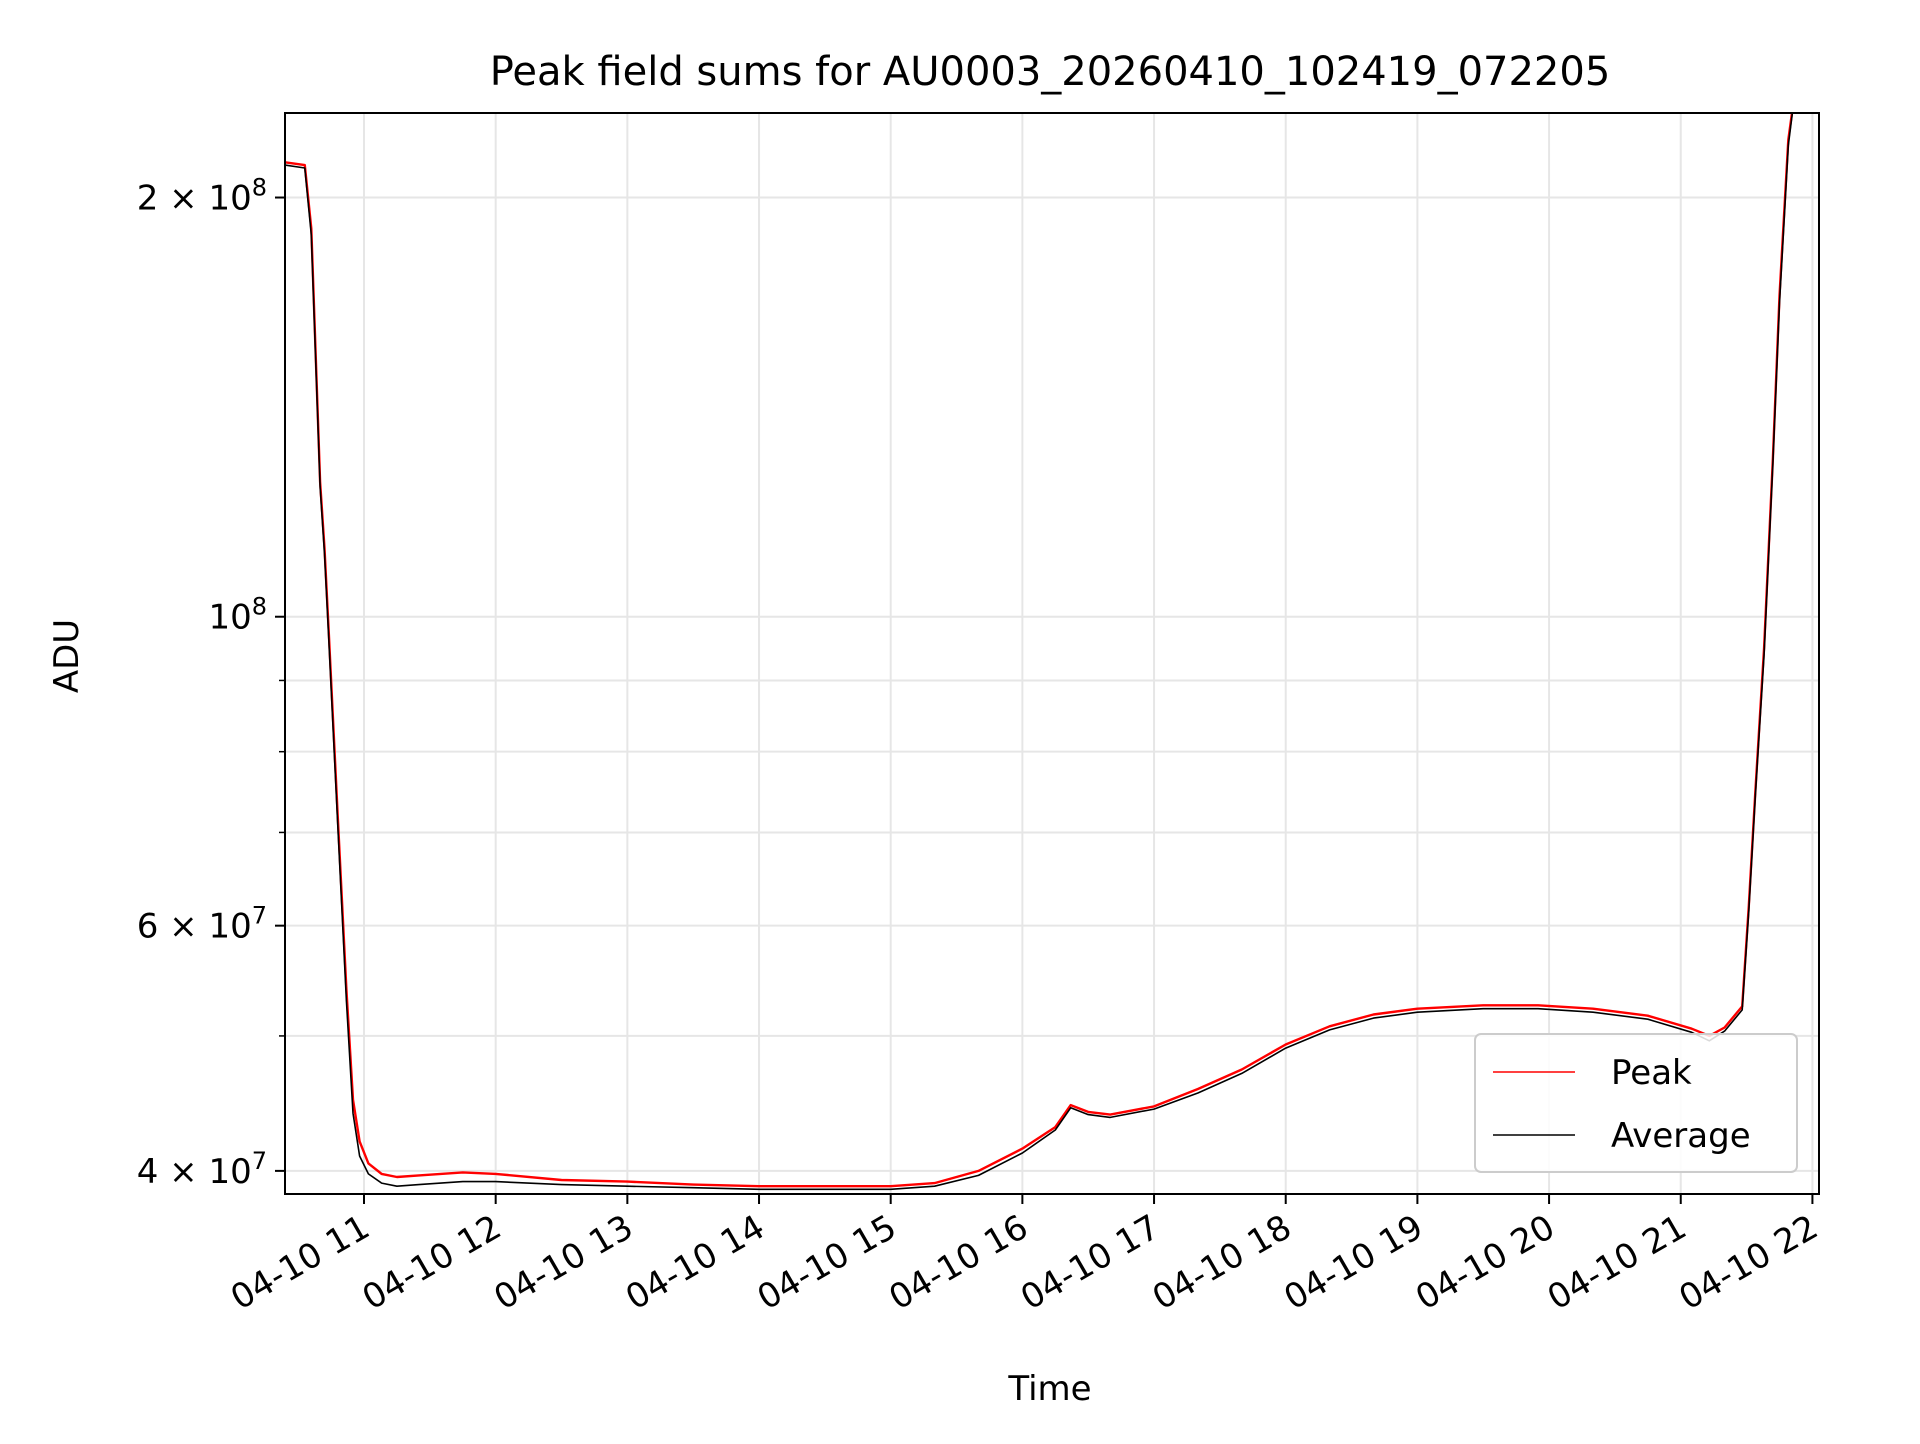  Describe the element at coordinates (67, 656) in the screenshot. I see `y-axis-label: ADU` at that location.